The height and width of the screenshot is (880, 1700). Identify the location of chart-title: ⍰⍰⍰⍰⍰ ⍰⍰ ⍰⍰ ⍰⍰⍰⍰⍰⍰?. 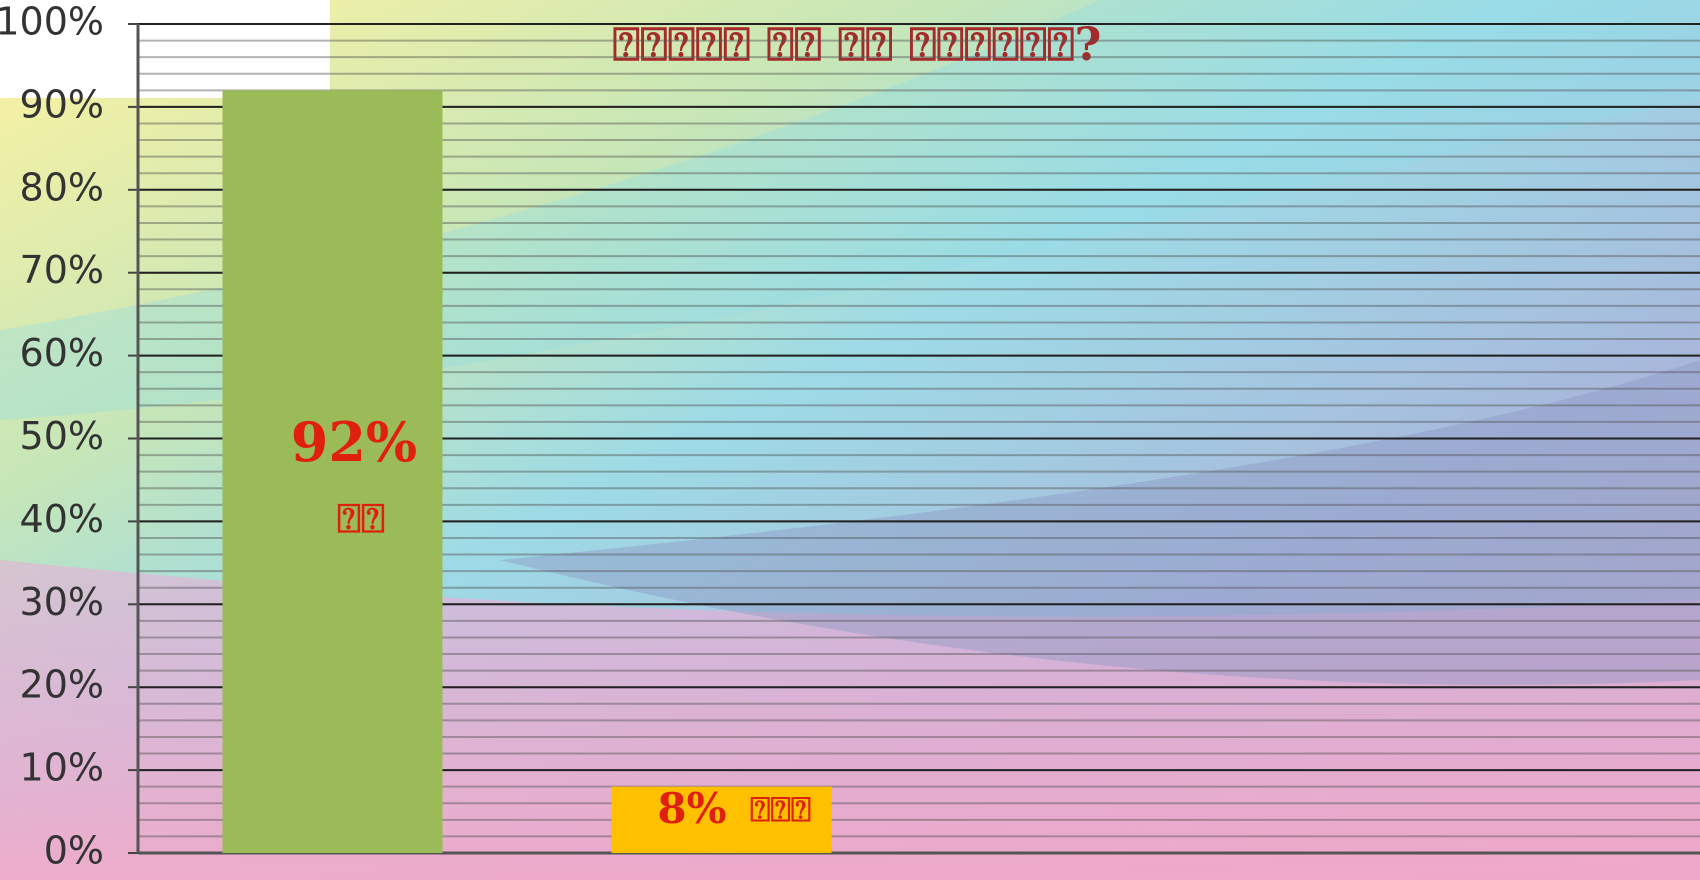
(857, 44).